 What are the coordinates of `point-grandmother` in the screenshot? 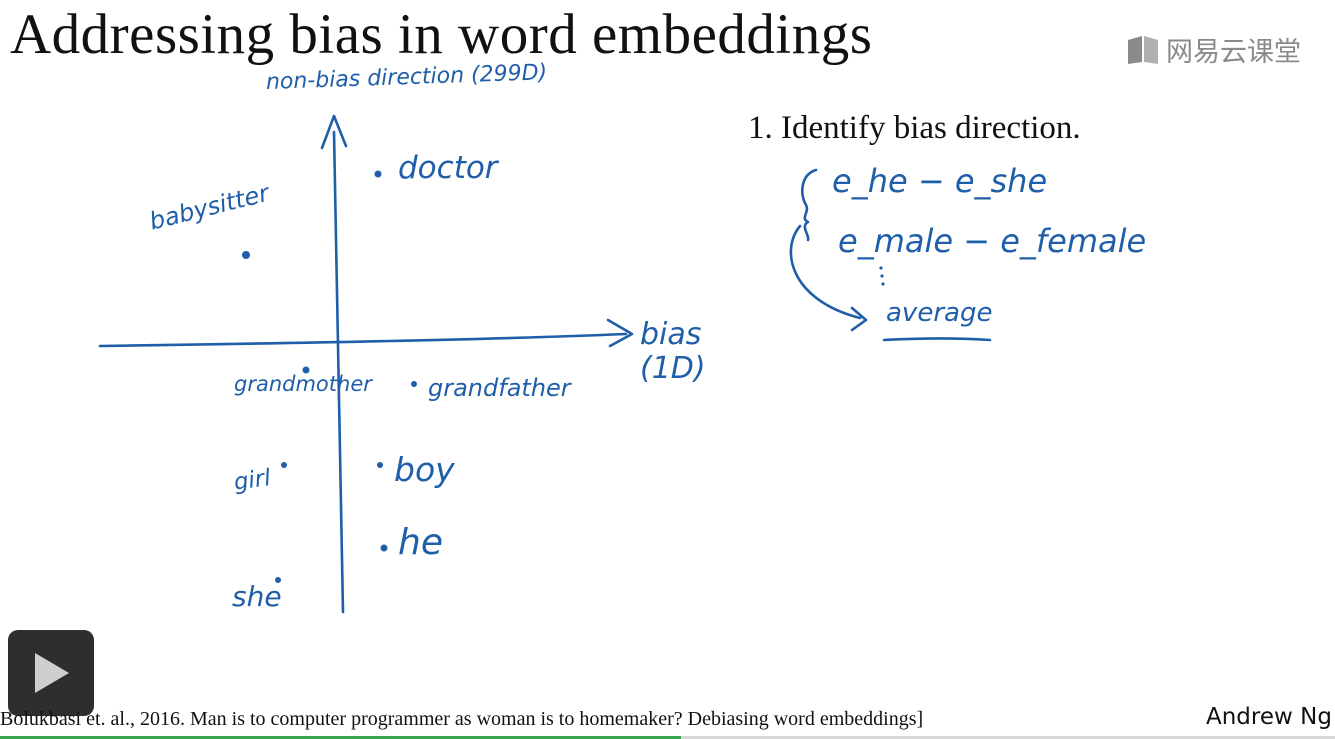 It's located at (306, 370).